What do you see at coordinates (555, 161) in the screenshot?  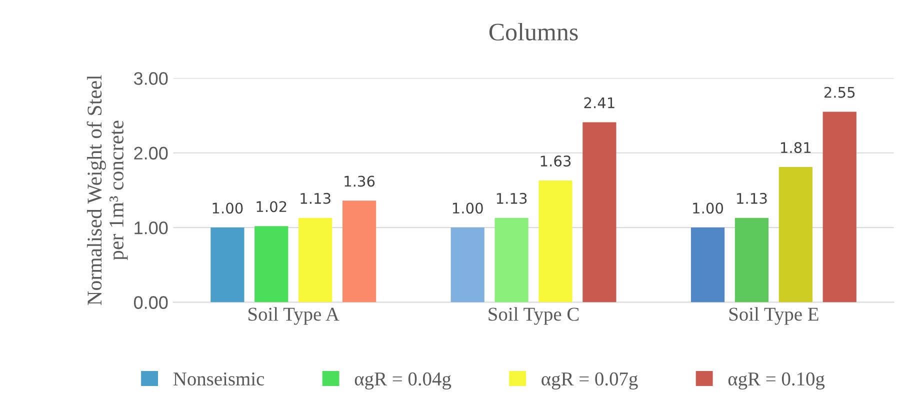 I see `data-label: 1.63` at bounding box center [555, 161].